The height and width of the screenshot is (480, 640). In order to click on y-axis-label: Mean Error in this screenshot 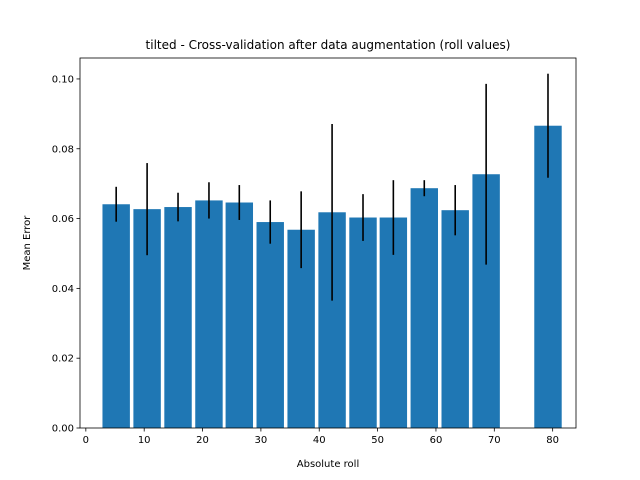, I will do `click(27, 243)`.